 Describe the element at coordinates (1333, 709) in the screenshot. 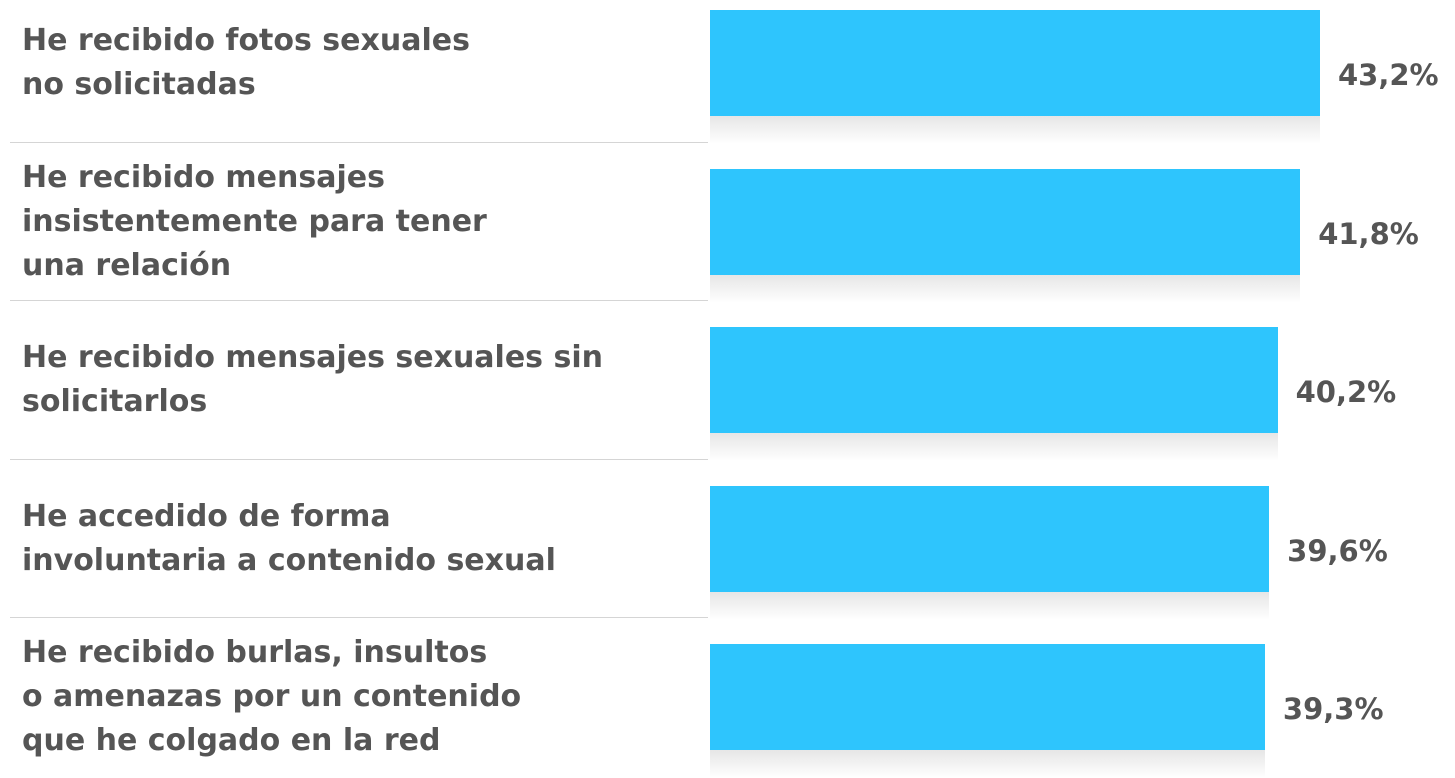

I see `value-label: 39,3%` at that location.